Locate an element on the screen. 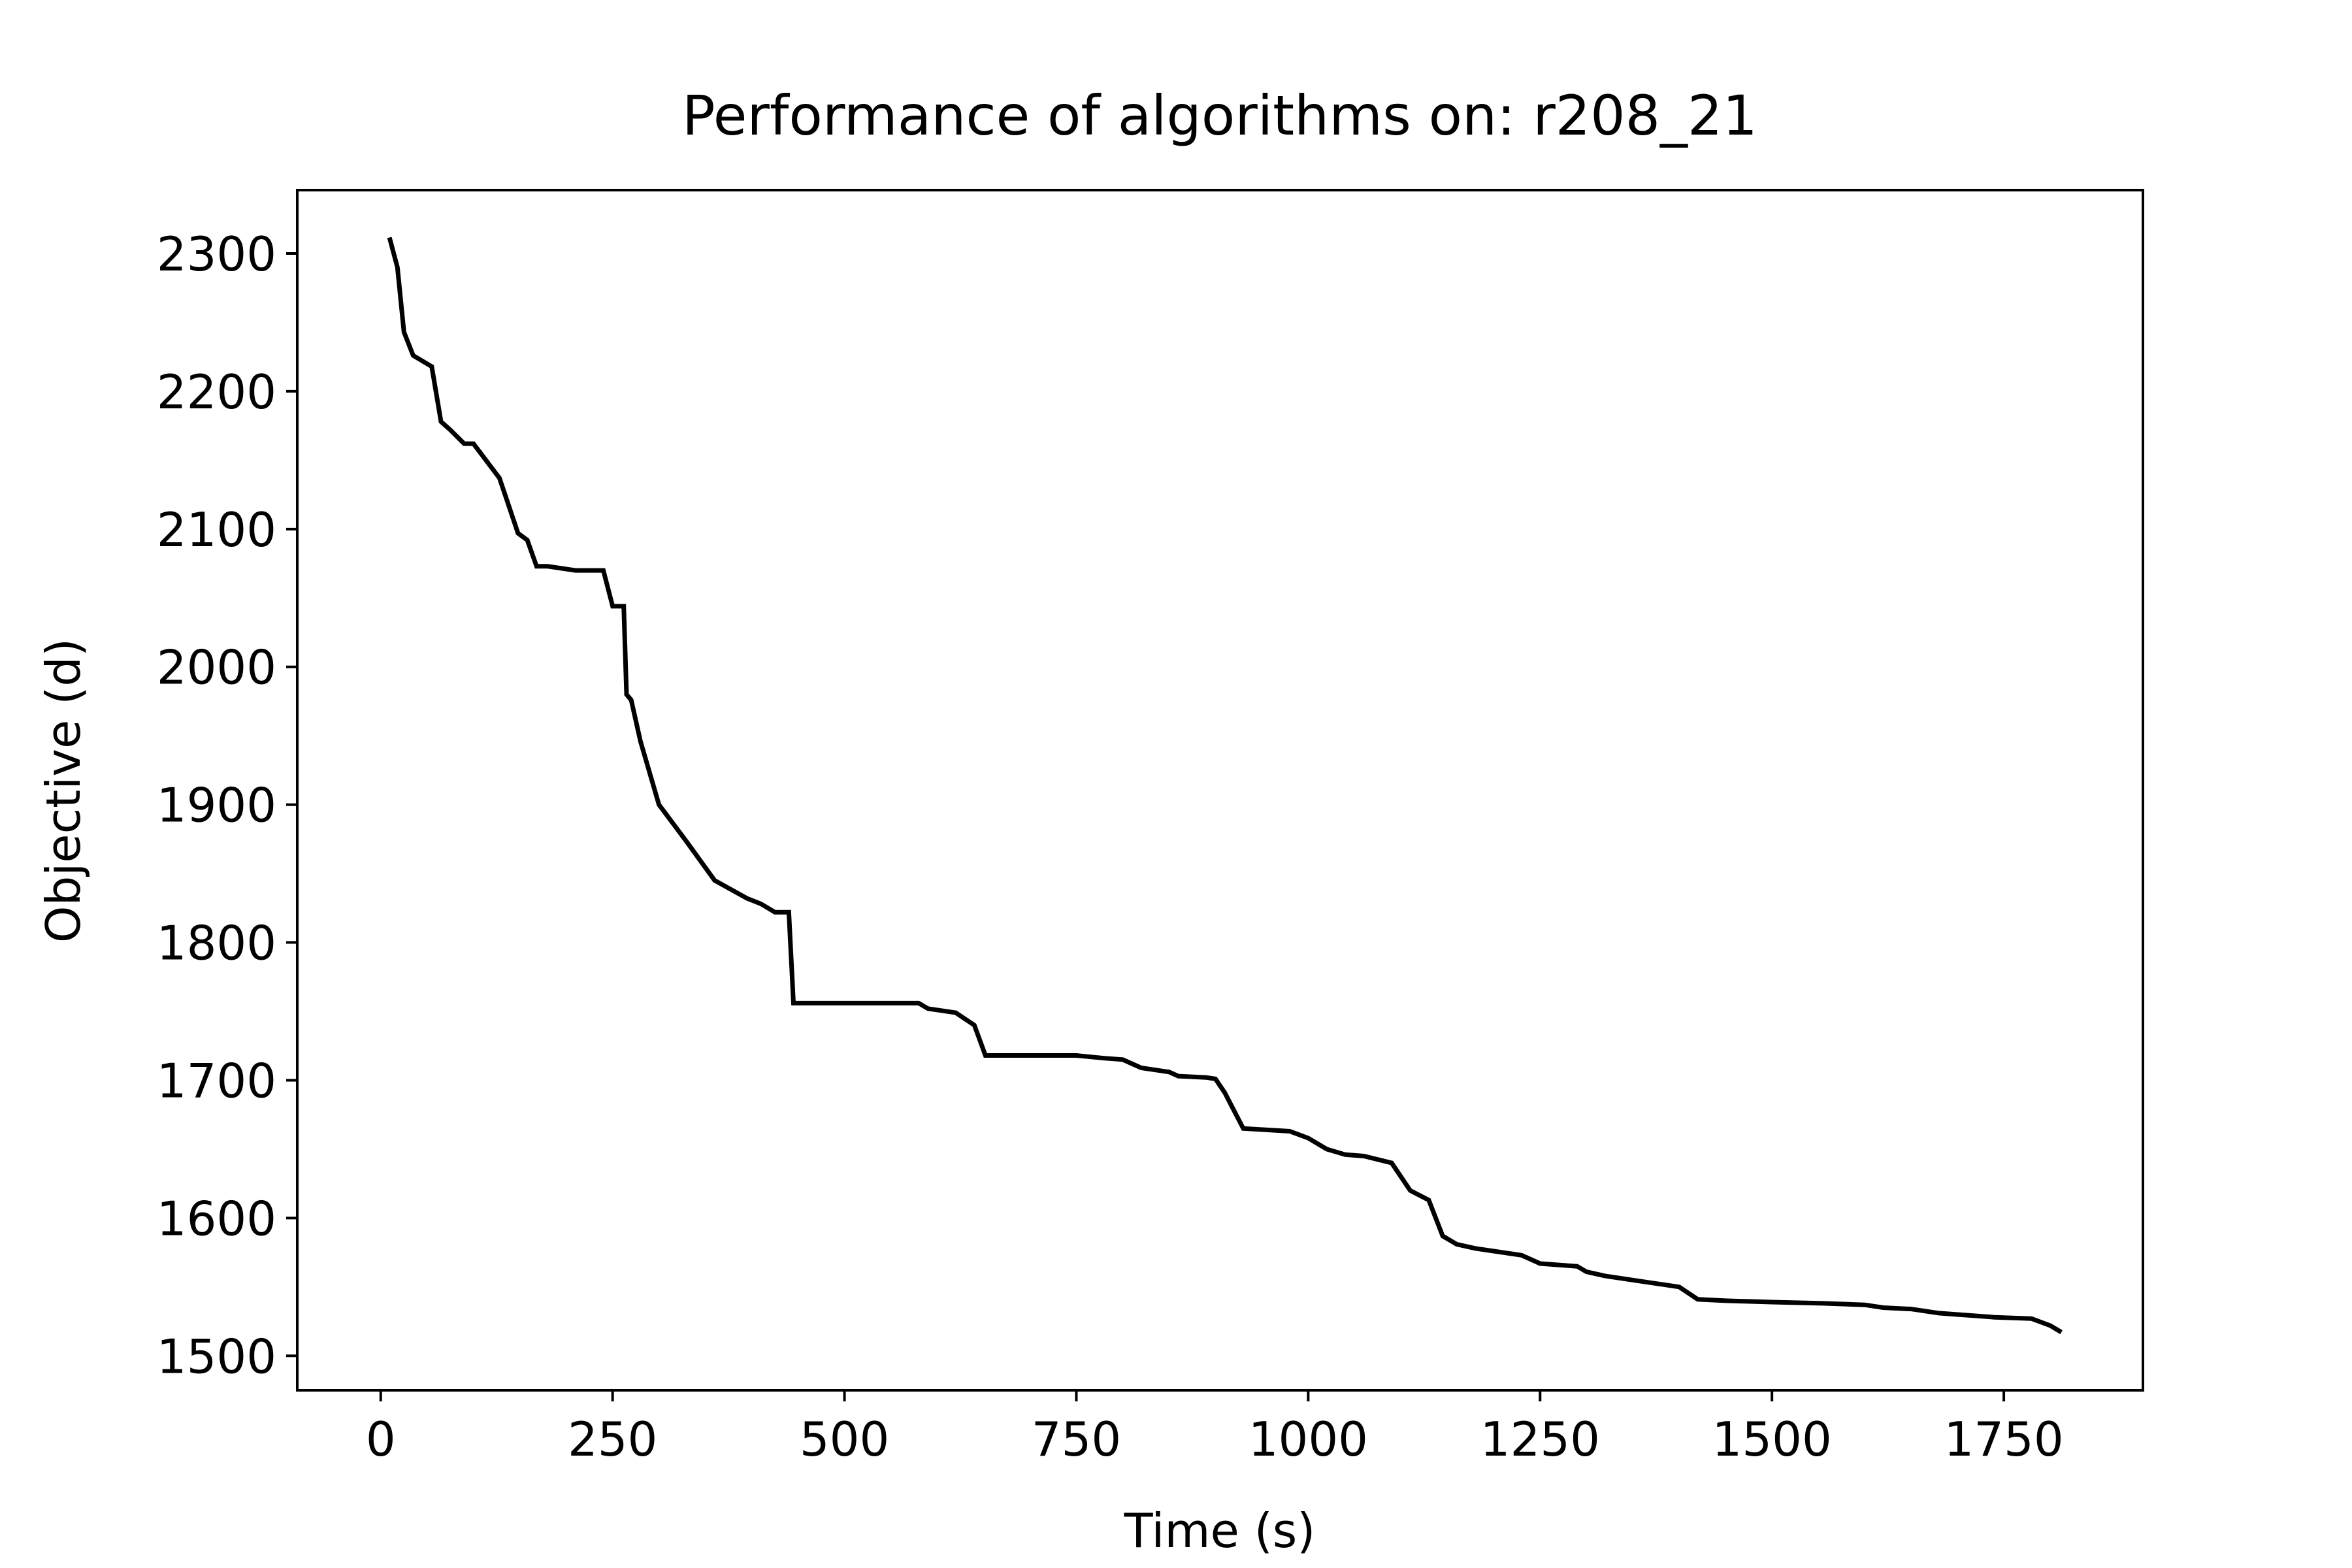  y-tick-label: 1600 is located at coordinates (216, 1218).